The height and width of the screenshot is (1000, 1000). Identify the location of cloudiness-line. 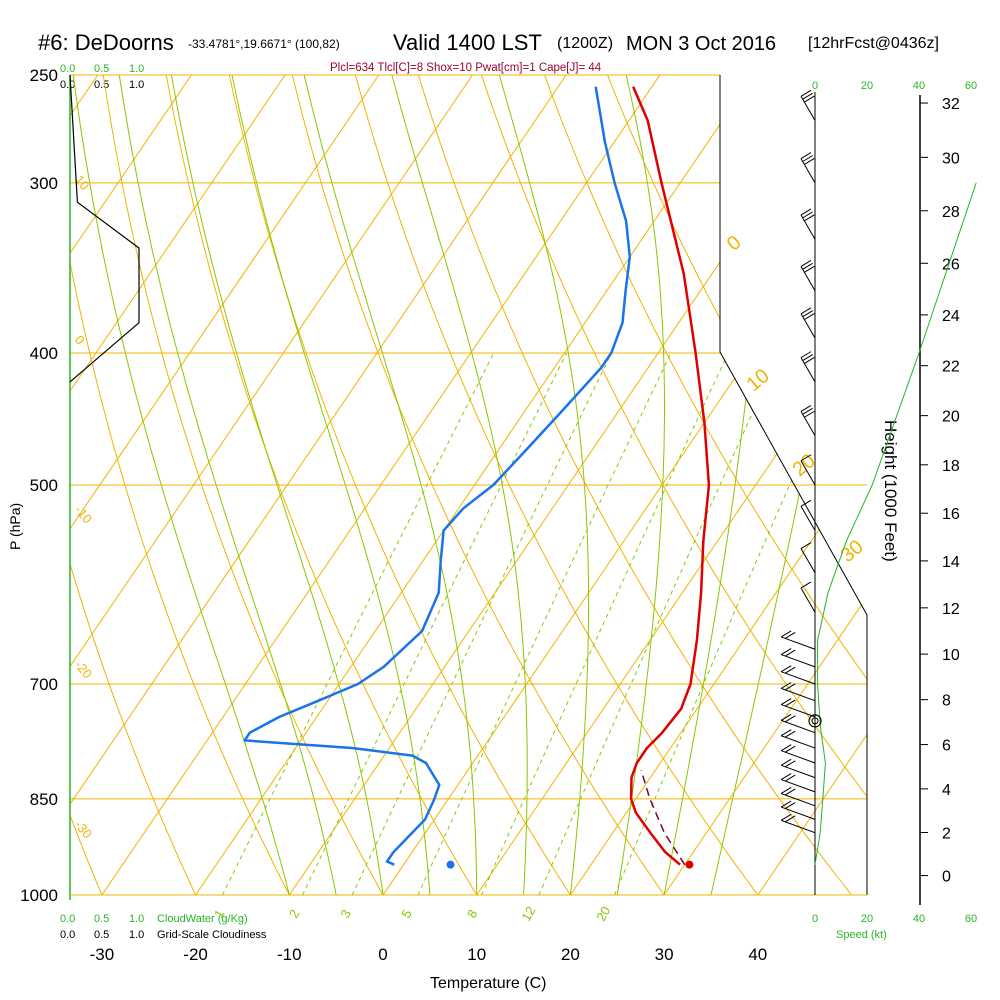
(104, 228).